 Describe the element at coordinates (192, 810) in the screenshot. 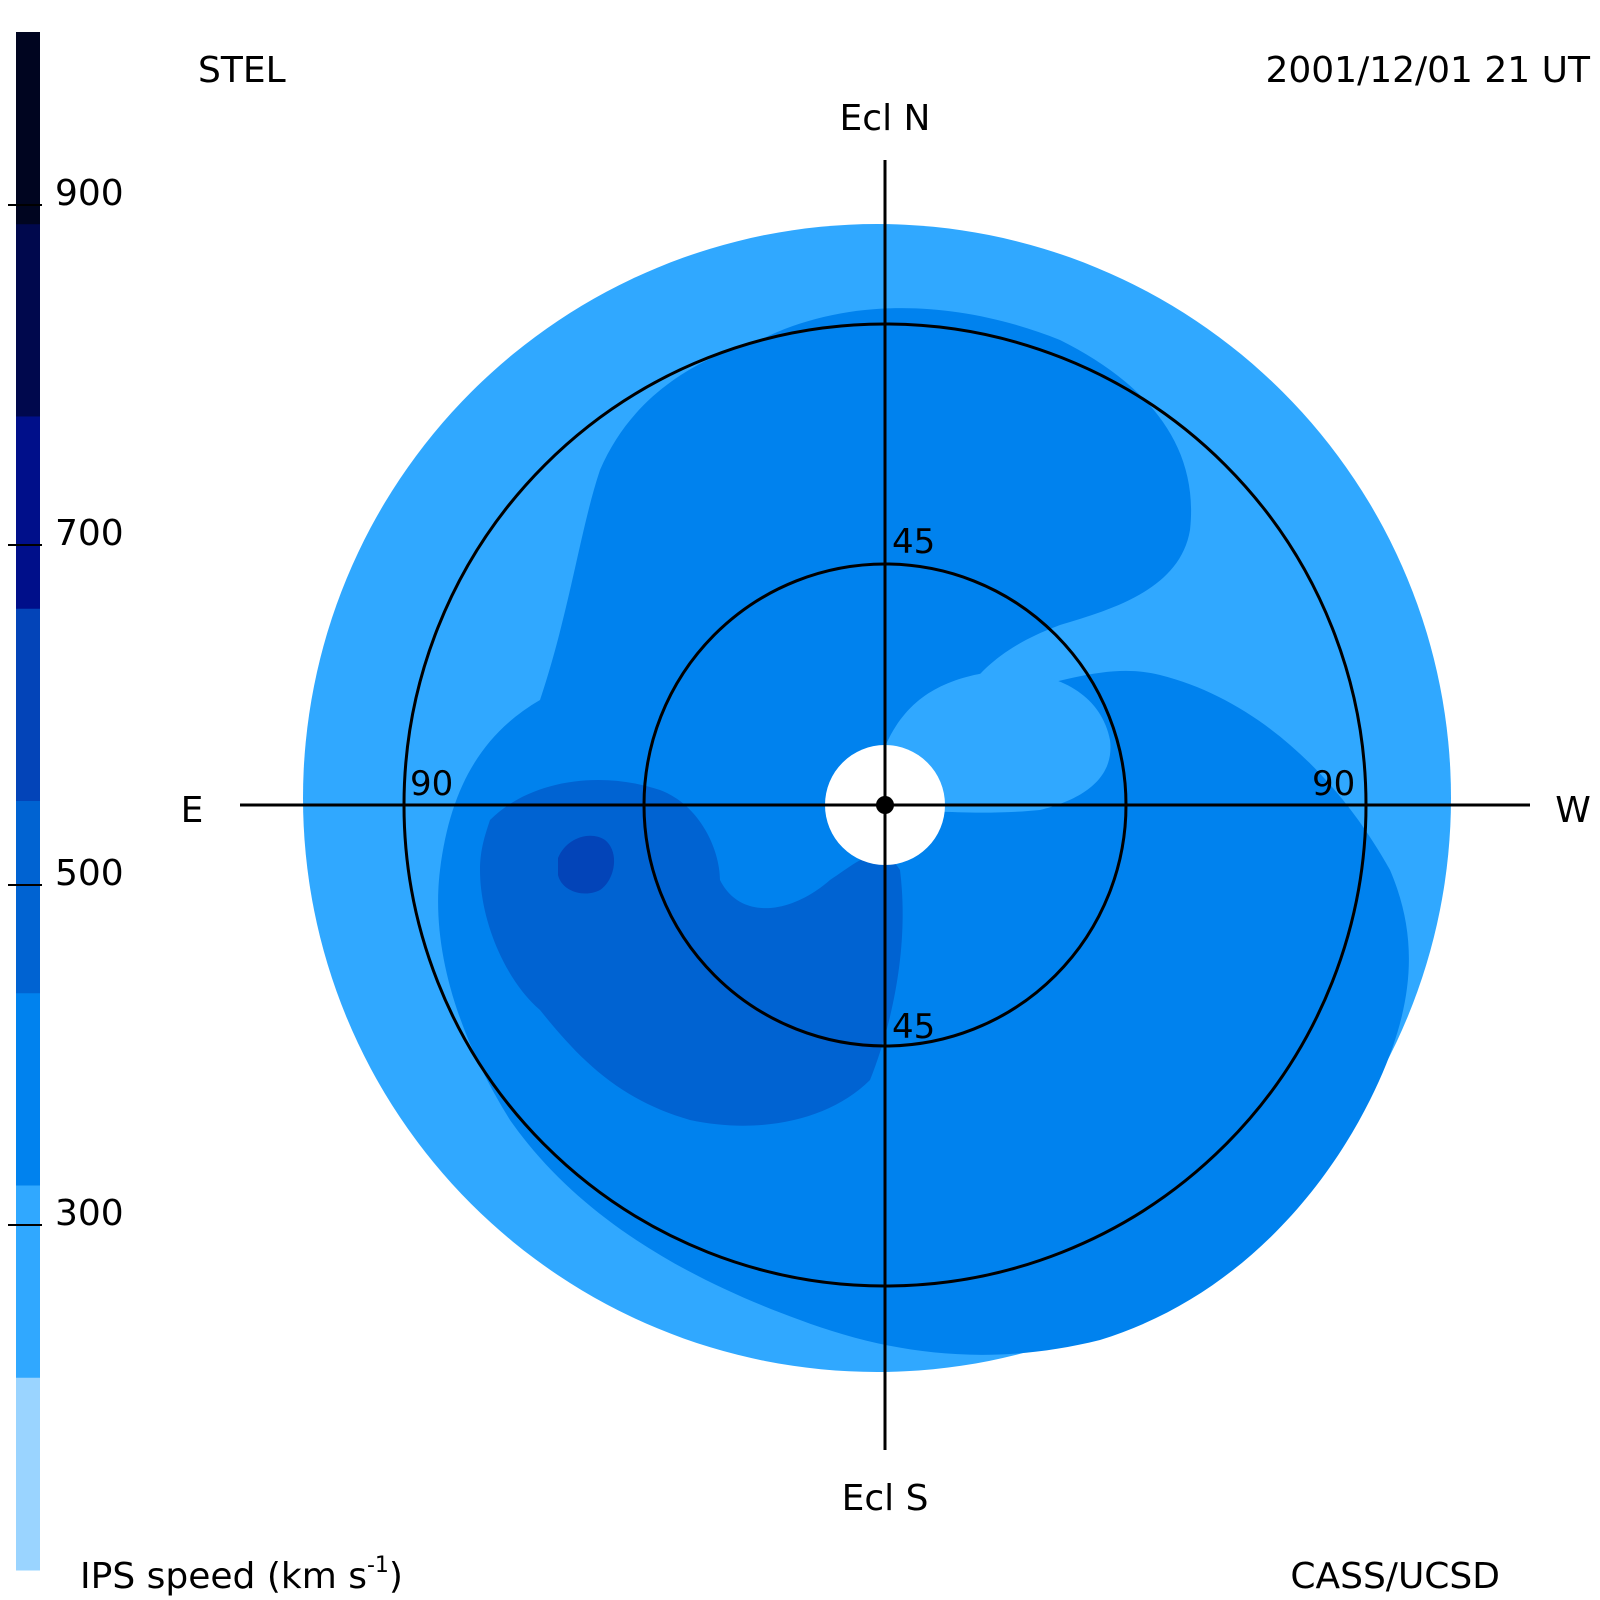

I see `compass-east-label: E` at that location.